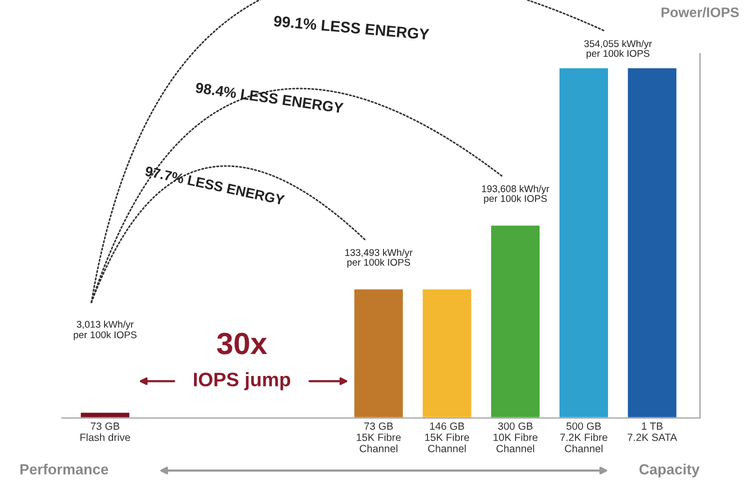 Image resolution: width=745 pixels, height=482 pixels. What do you see at coordinates (242, 381) in the screenshot?
I see `annotation: IOPS jump` at bounding box center [242, 381].